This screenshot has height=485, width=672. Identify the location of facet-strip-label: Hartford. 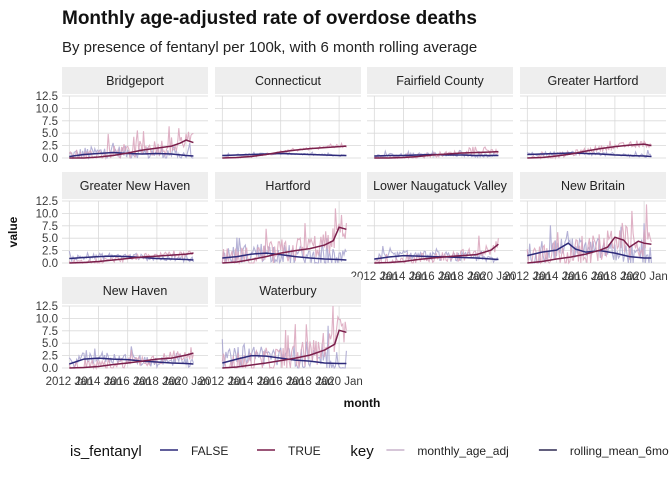
(287, 186).